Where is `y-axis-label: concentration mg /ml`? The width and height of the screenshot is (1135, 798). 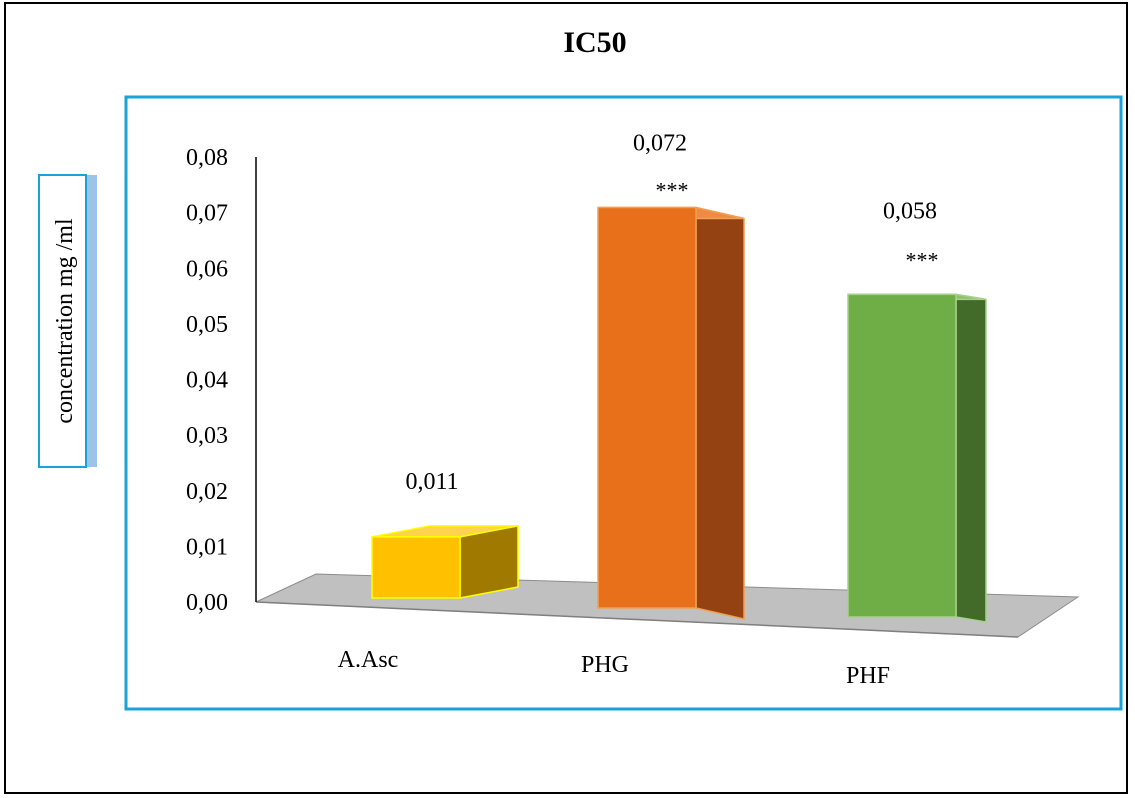 y-axis-label: concentration mg /ml is located at coordinates (65, 321).